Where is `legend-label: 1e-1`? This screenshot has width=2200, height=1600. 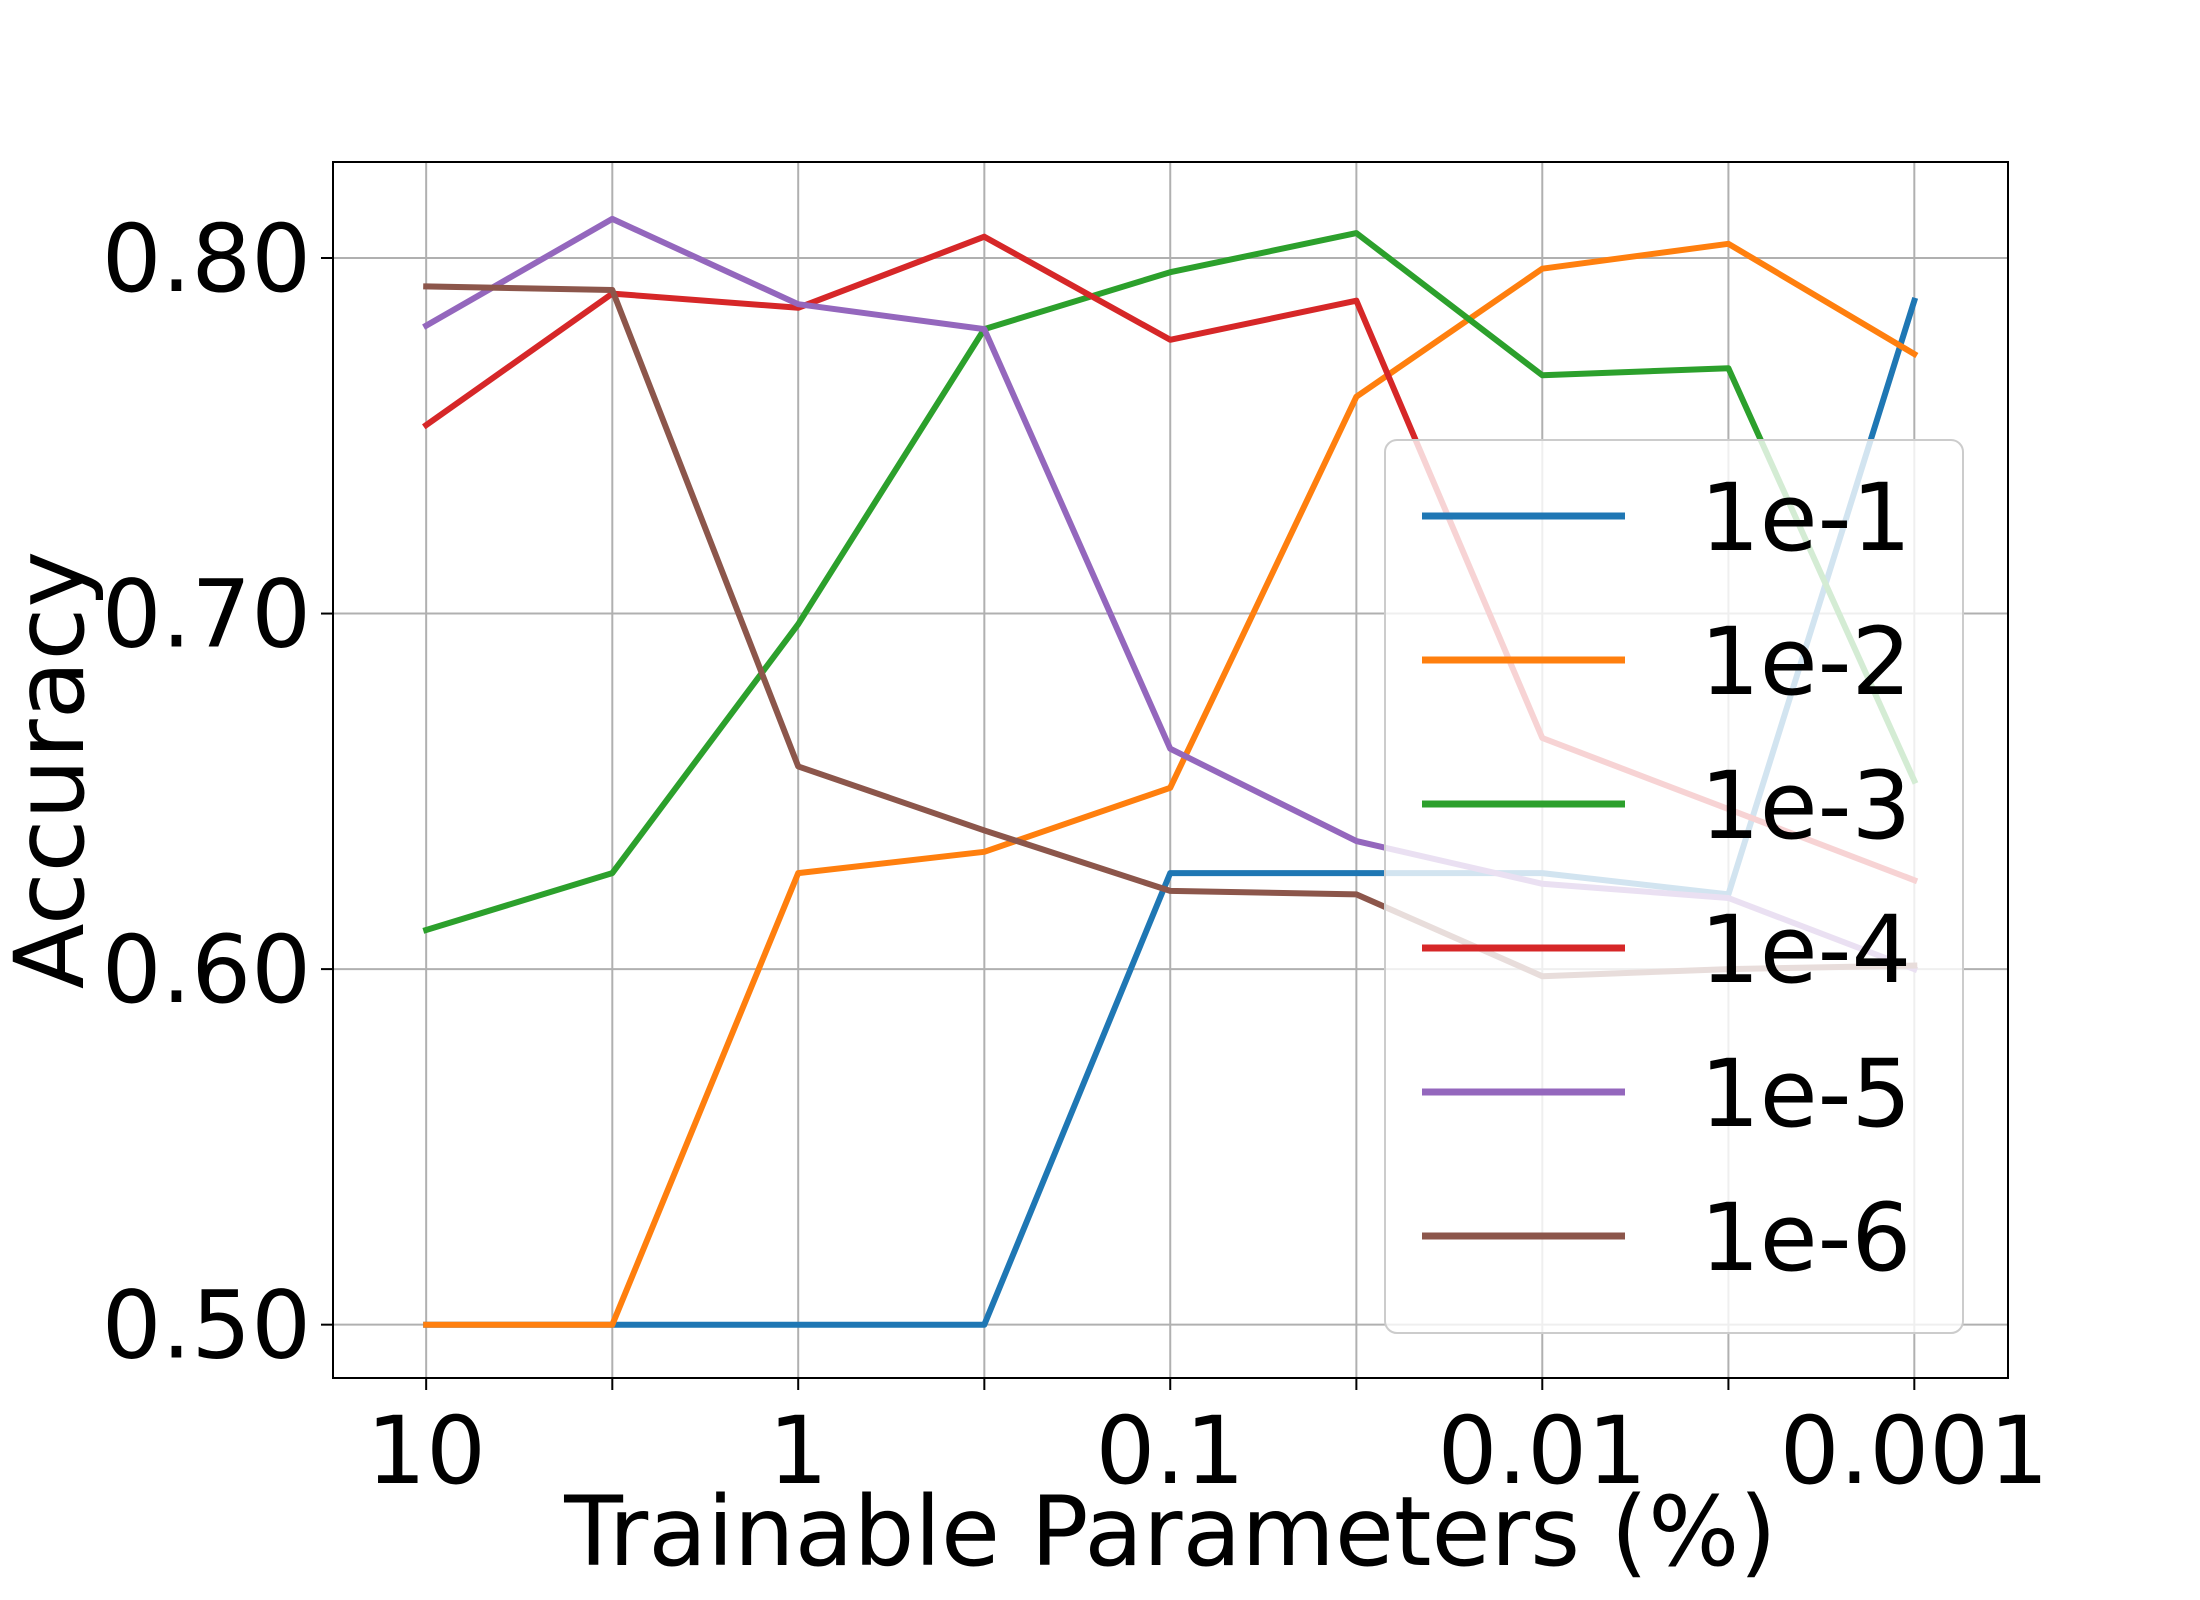
legend-label: 1e-1 is located at coordinates (1805, 518).